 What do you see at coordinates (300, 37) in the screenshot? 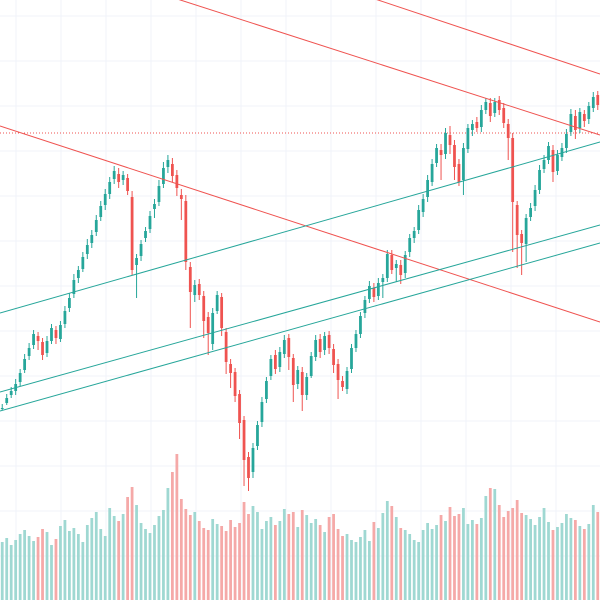
I see `resistance-trendline` at bounding box center [300, 37].